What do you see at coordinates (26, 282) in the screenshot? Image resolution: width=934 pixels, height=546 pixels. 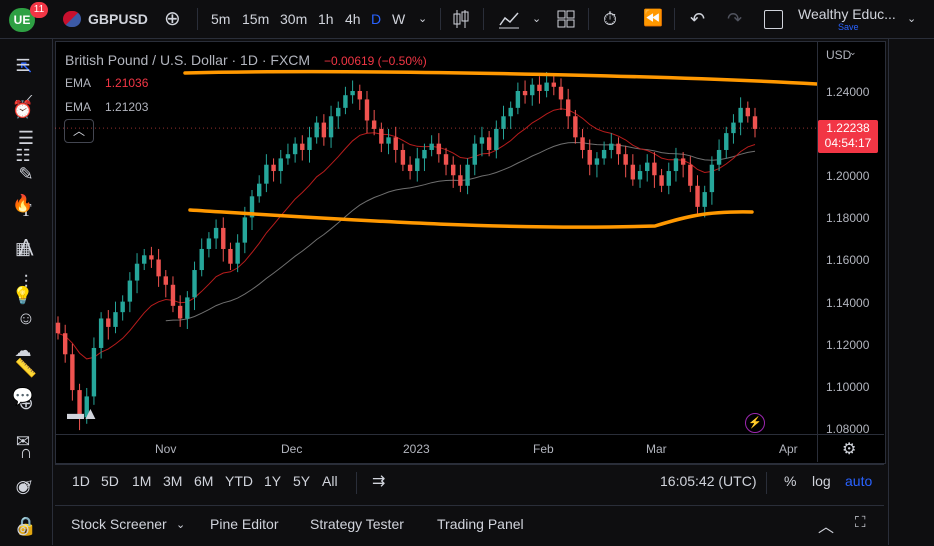 I see `prediction-icon: ⫶` at bounding box center [26, 282].